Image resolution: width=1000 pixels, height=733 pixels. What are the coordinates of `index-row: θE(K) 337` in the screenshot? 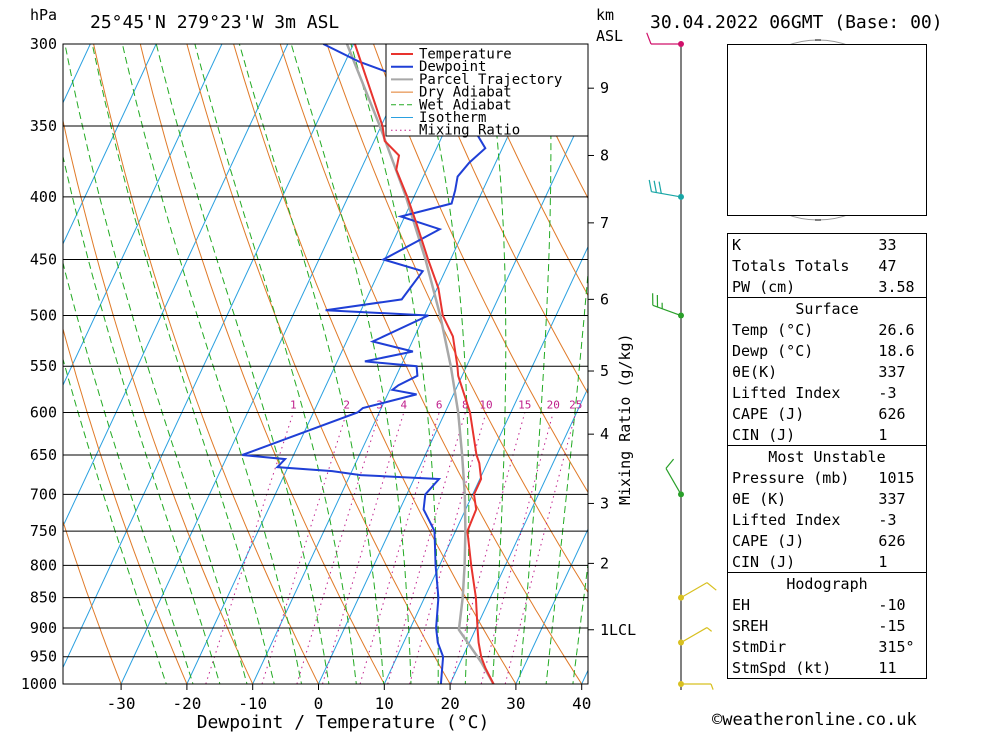 It's located at (819, 371).